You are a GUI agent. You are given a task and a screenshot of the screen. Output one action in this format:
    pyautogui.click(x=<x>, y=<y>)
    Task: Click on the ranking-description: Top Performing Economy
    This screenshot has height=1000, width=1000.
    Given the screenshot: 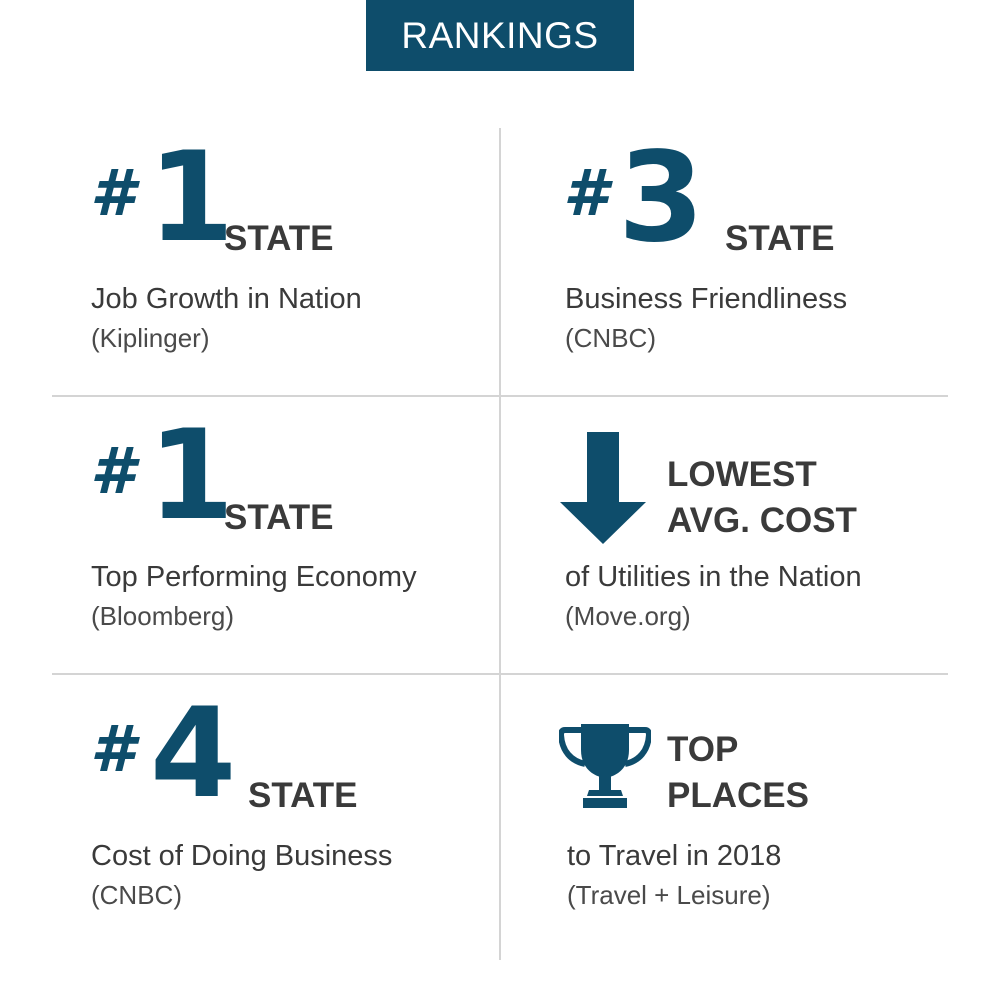 What is the action you would take?
    pyautogui.click(x=254, y=577)
    